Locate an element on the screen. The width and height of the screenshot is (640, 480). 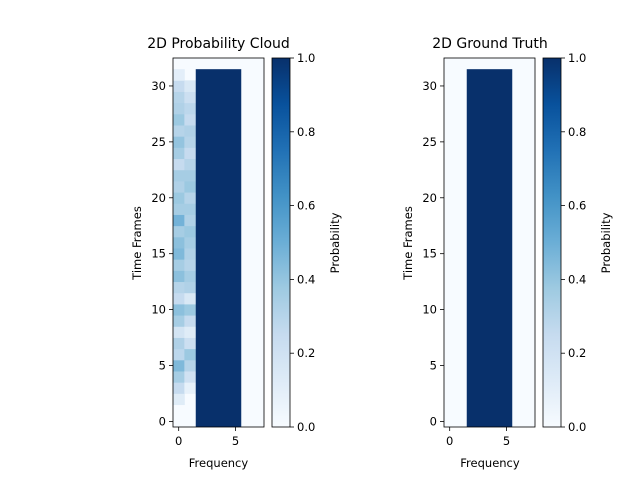
chart-title: 2D Ground Truth is located at coordinates (490, 44).